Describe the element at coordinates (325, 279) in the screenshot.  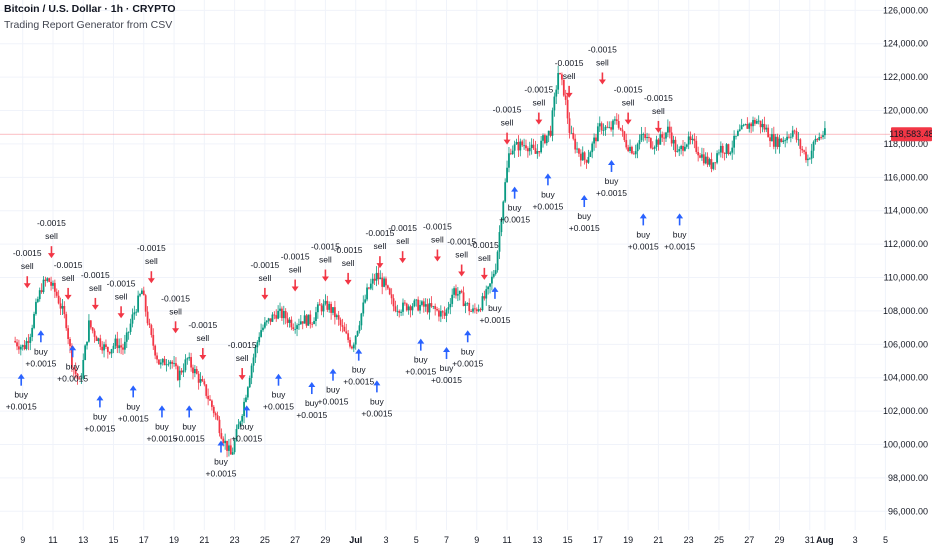
I see `sell-arrow-icon` at that location.